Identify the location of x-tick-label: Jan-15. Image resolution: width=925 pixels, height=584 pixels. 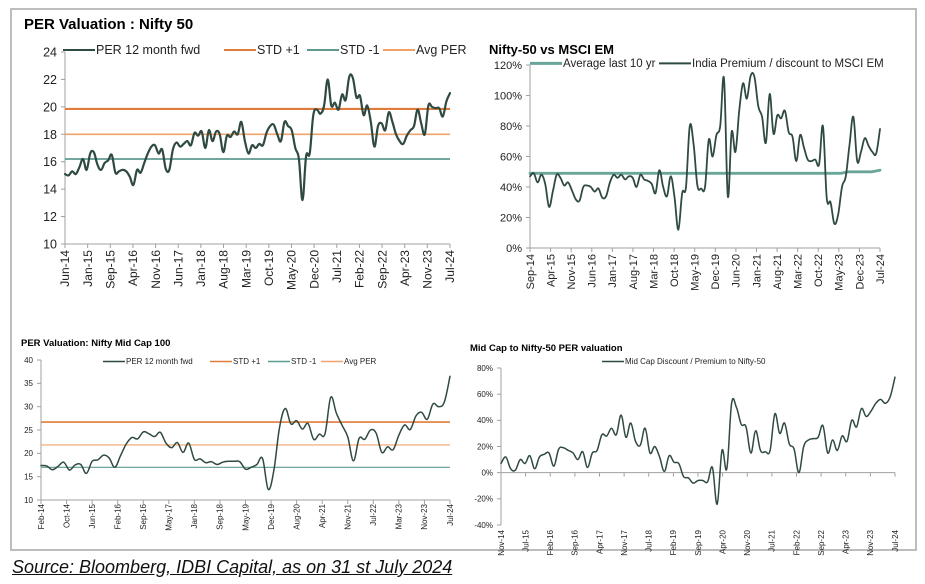
(88, 268).